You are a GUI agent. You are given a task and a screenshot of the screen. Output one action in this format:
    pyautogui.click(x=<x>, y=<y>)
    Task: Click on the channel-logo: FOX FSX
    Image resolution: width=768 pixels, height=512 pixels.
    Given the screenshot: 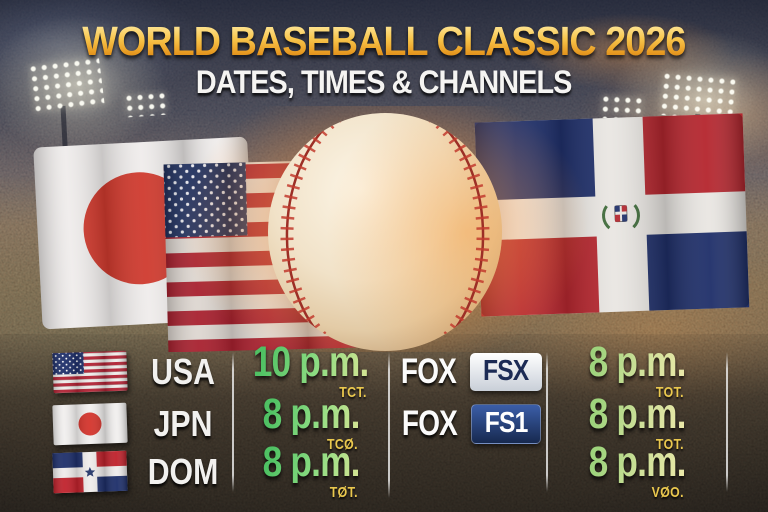 What is the action you would take?
    pyautogui.click(x=468, y=372)
    